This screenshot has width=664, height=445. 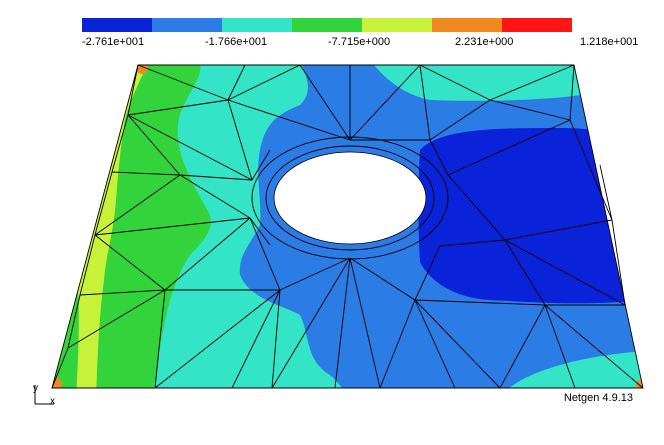 I want to click on plate-hole, so click(x=350, y=198).